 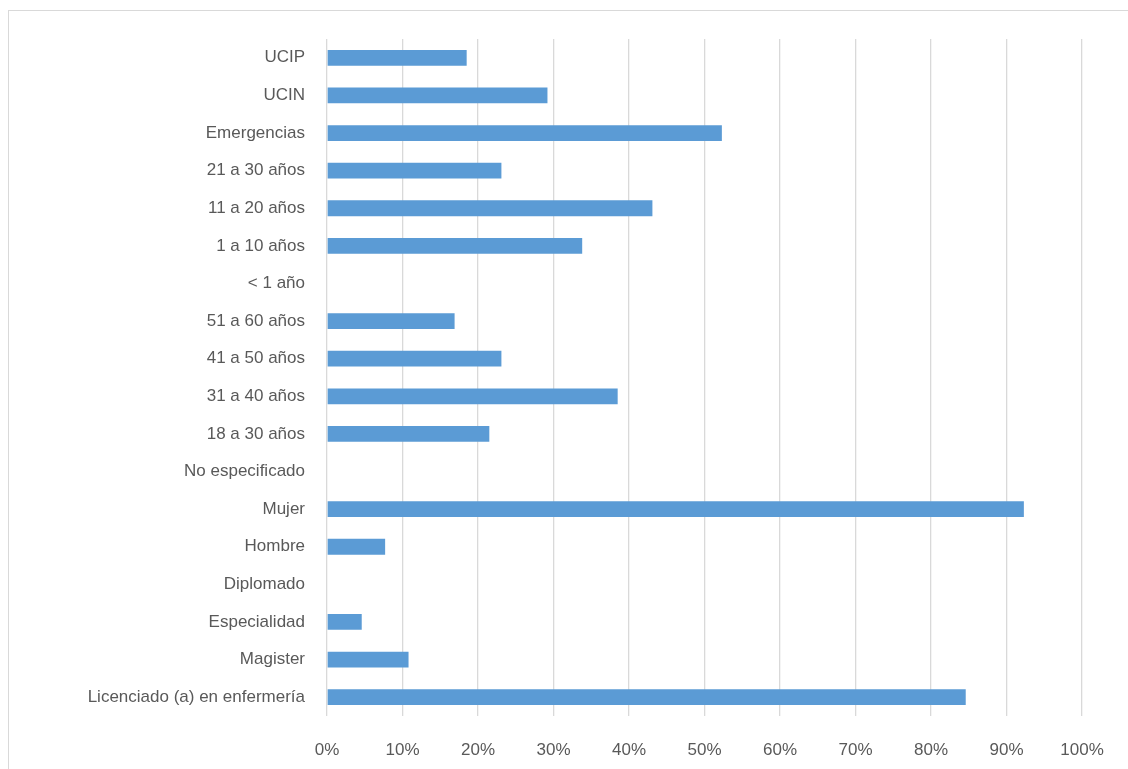 I want to click on x-tick-label: 70%, so click(x=855, y=749).